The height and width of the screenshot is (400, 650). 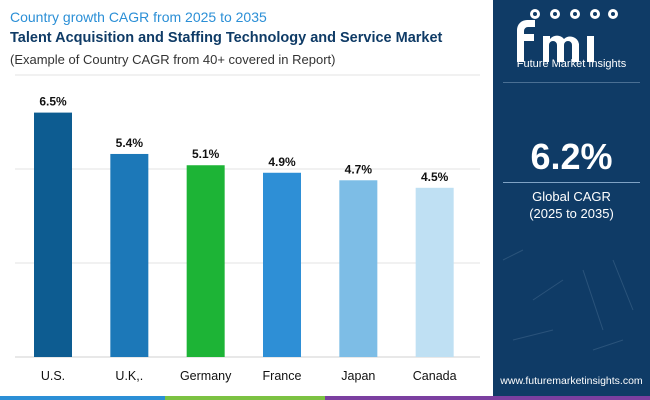 What do you see at coordinates (129, 376) in the screenshot?
I see `category-label-1: U.K,.` at bounding box center [129, 376].